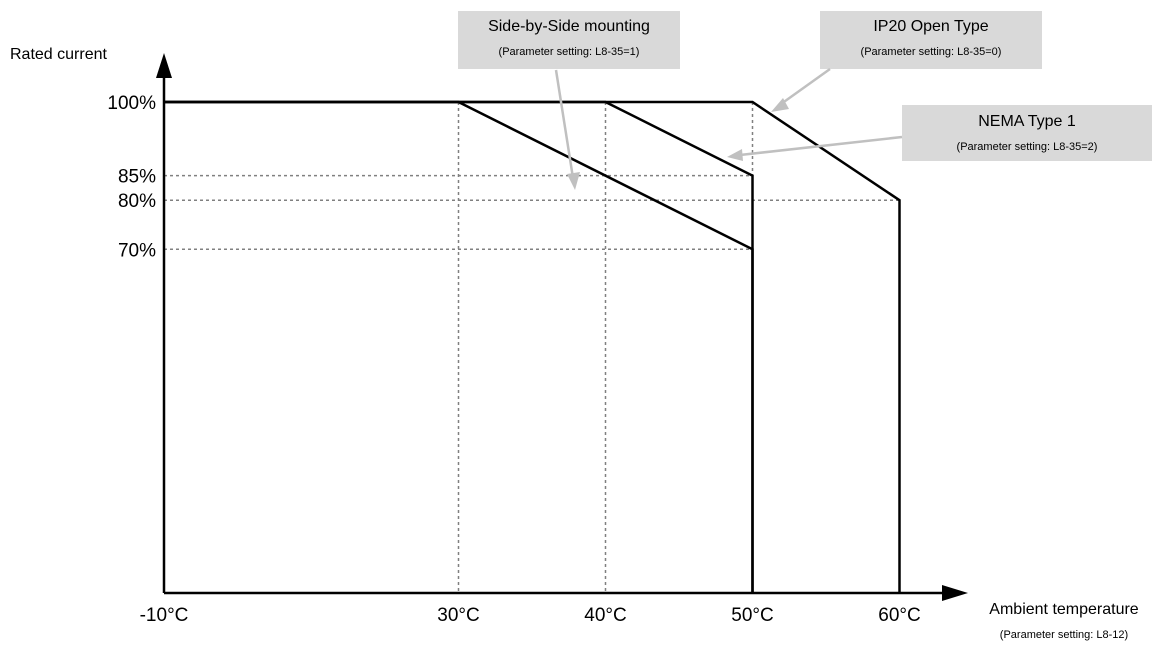  Describe the element at coordinates (137, 177) in the screenshot. I see `y-tick-label: 85%` at that location.